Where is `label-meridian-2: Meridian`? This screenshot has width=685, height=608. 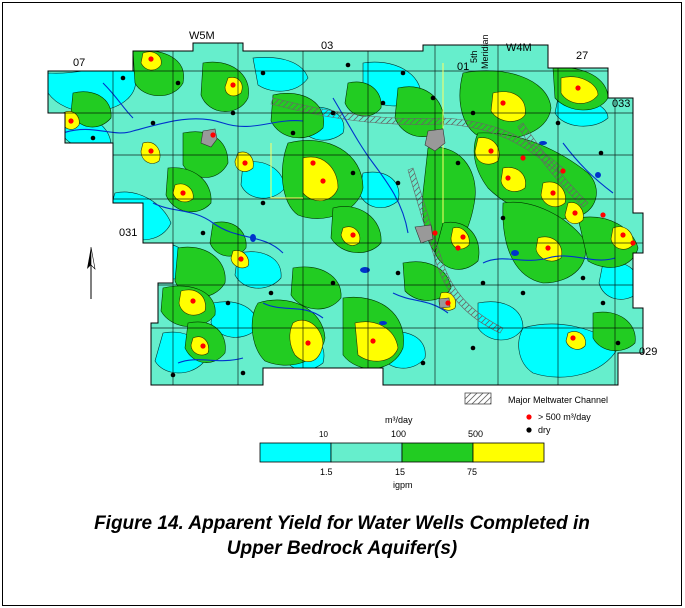
label-meridian-2: Meridian is located at coordinates (485, 51).